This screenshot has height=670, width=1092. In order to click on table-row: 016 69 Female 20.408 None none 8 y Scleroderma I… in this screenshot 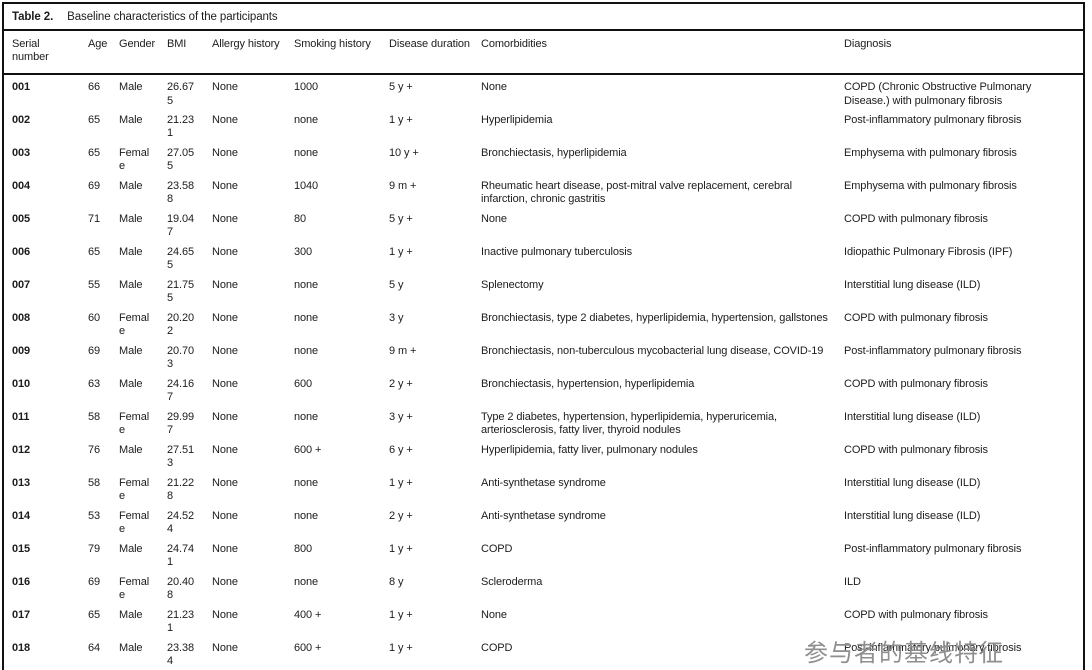, I will do `click(543, 589)`.